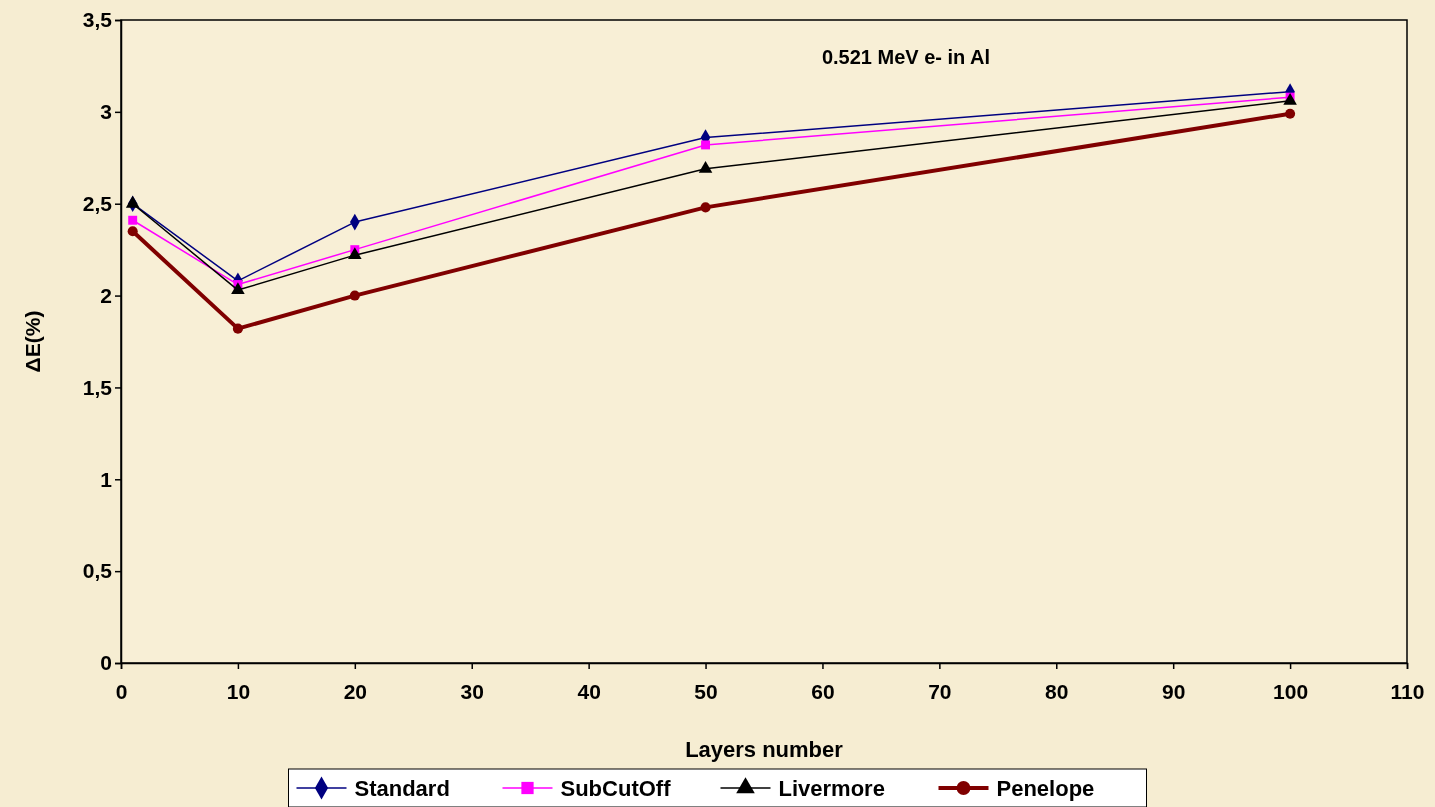 The height and width of the screenshot is (807, 1435). Describe the element at coordinates (1291, 692) in the screenshot. I see `x-tick-label: 100` at that location.